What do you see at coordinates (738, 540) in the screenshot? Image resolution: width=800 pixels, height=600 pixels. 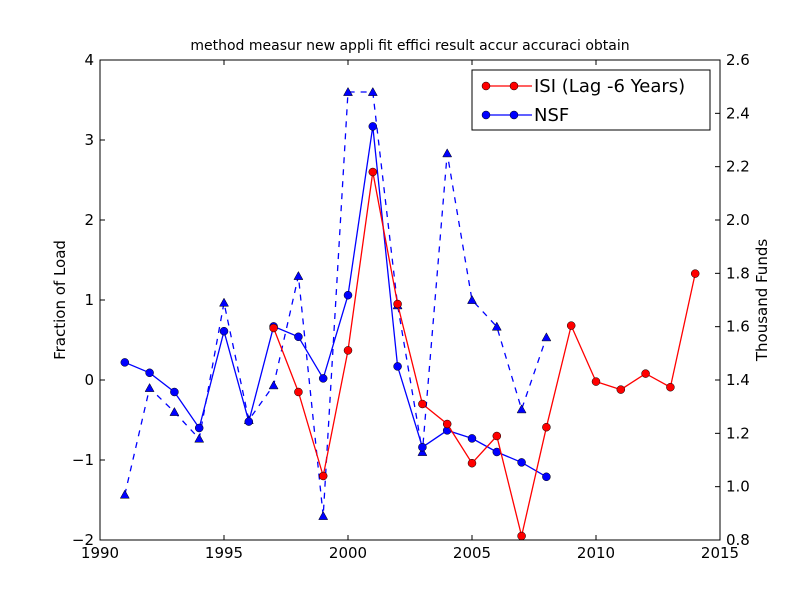 I see `y2-tick-label: 0.8` at bounding box center [738, 540].